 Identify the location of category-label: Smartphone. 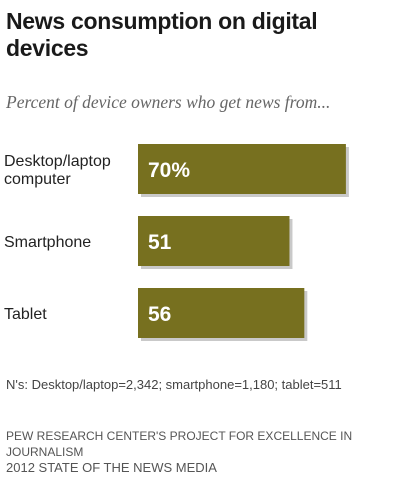
(47, 242).